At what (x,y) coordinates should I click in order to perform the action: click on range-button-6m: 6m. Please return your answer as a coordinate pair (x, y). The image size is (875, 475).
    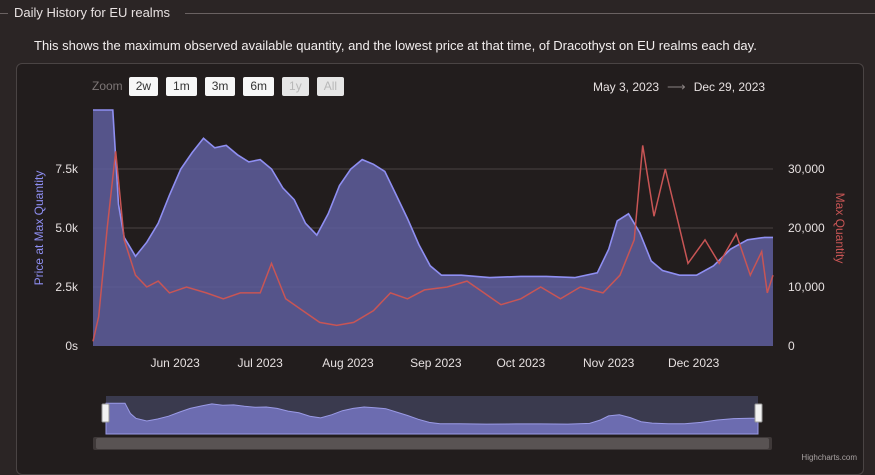
    Looking at the image, I should click on (259, 86).